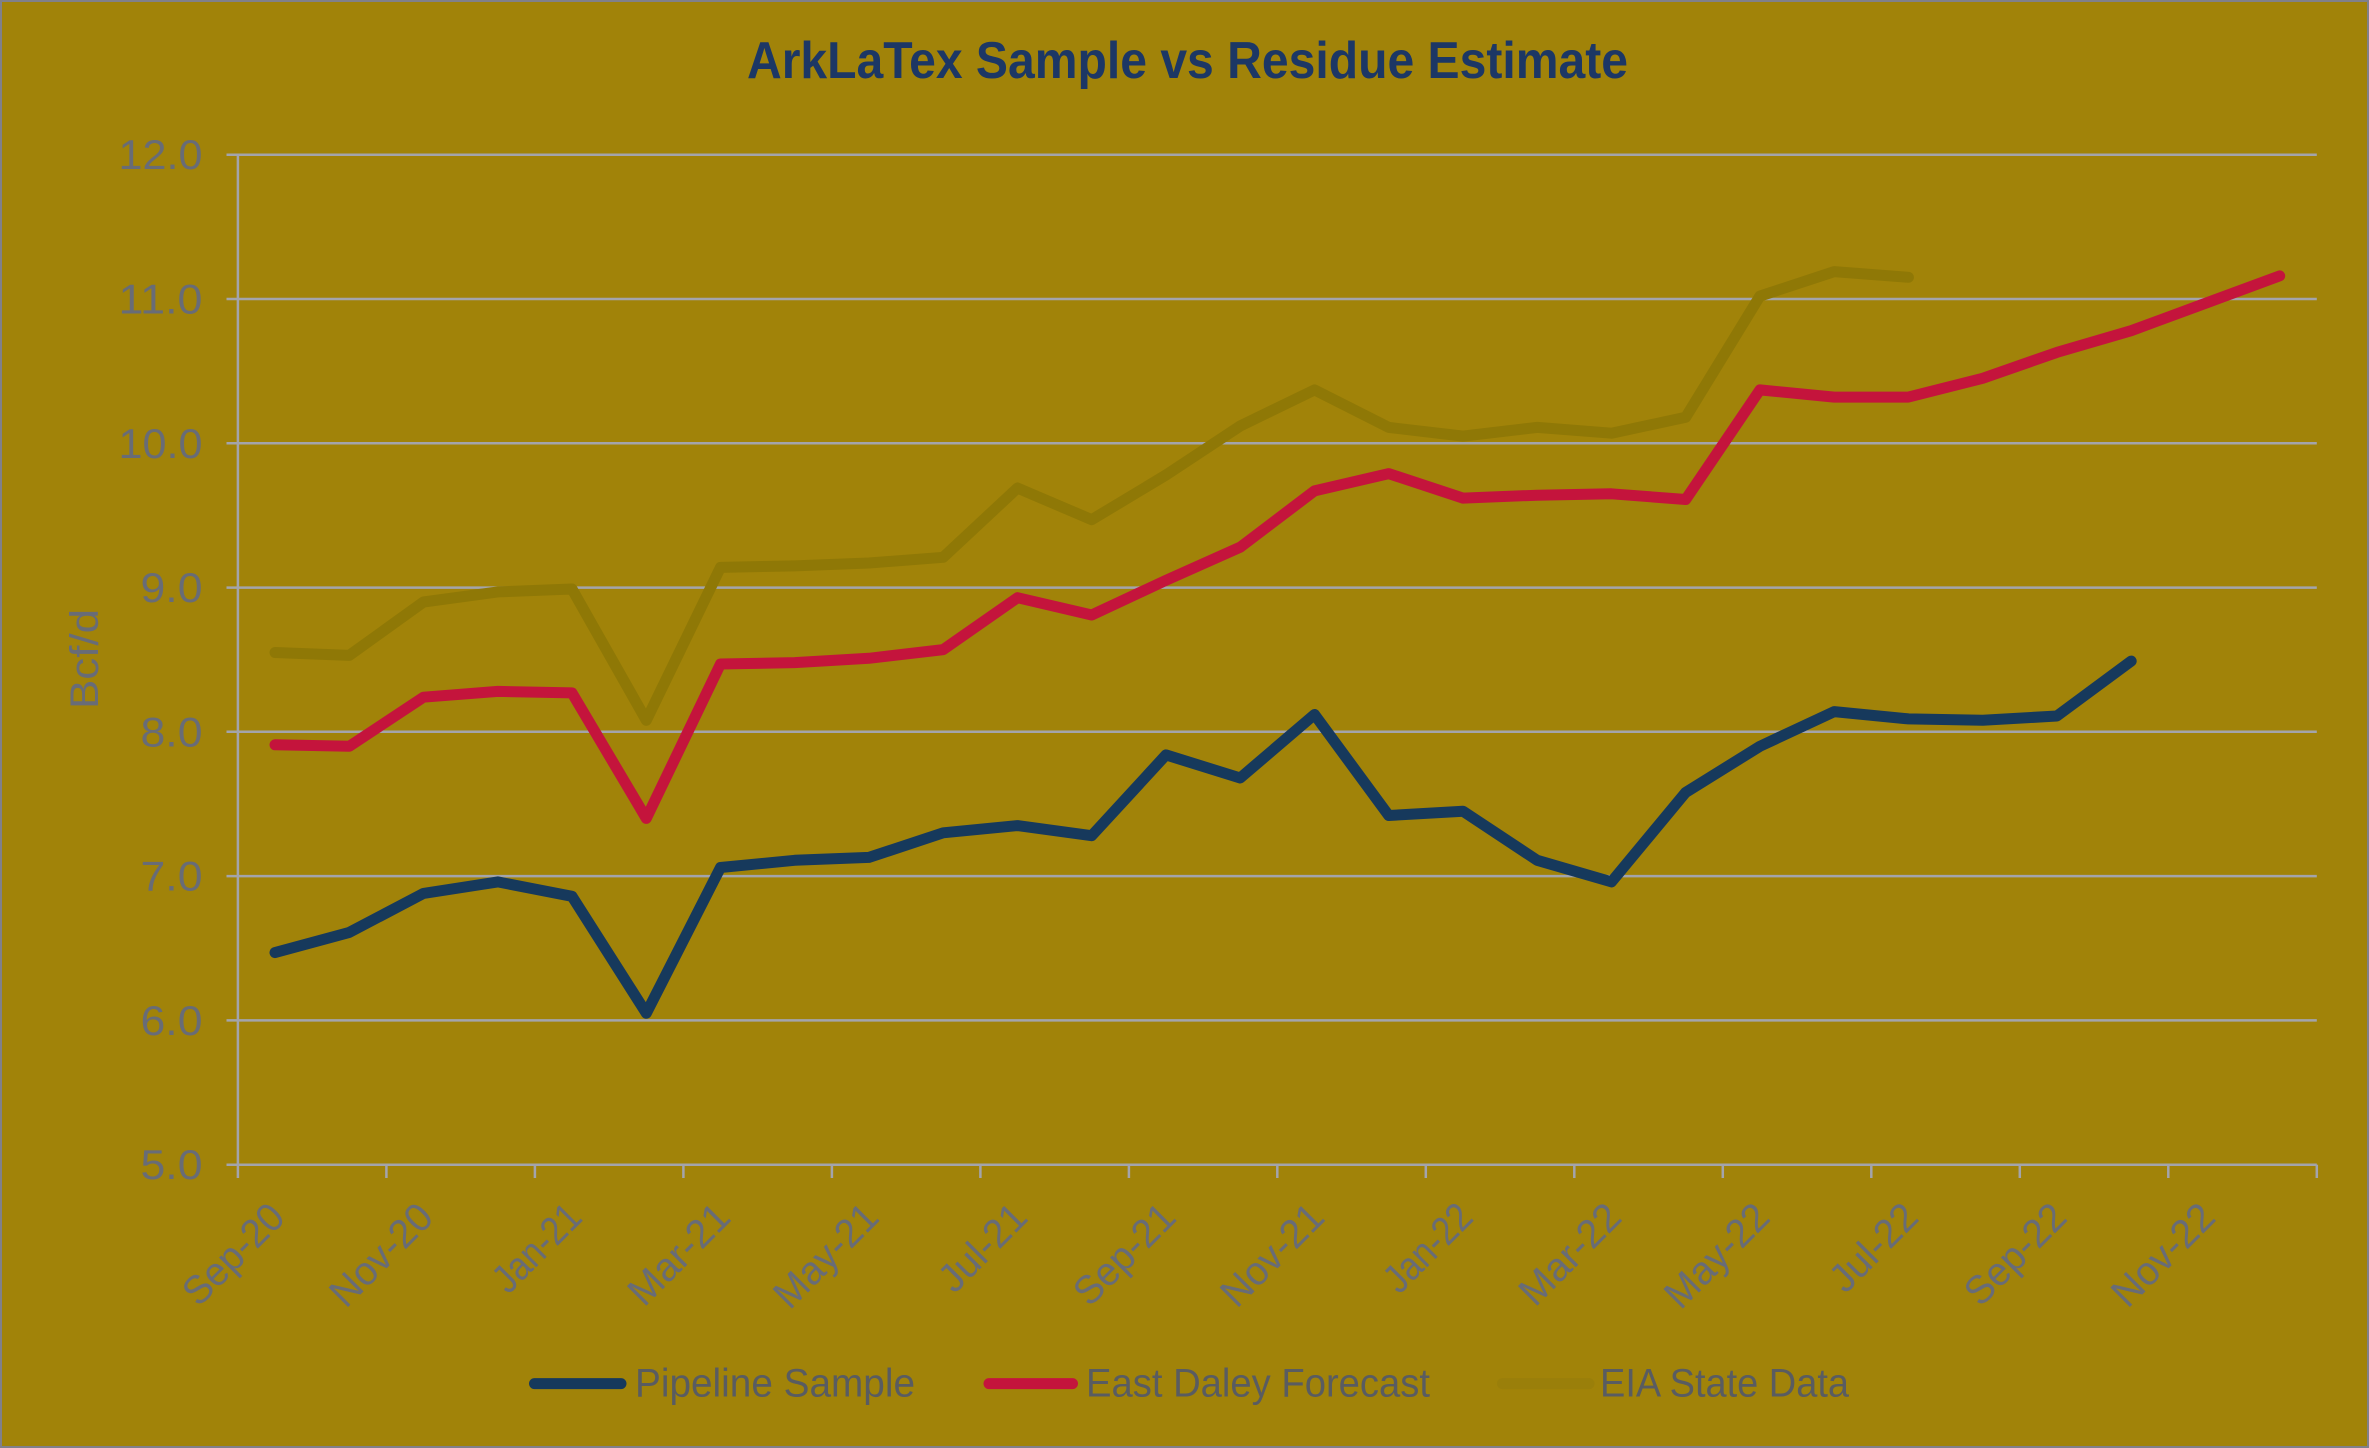 The image size is (2369, 1448). Describe the element at coordinates (1258, 1384) in the screenshot. I see `svg-text: East Daley Forecast` at that location.